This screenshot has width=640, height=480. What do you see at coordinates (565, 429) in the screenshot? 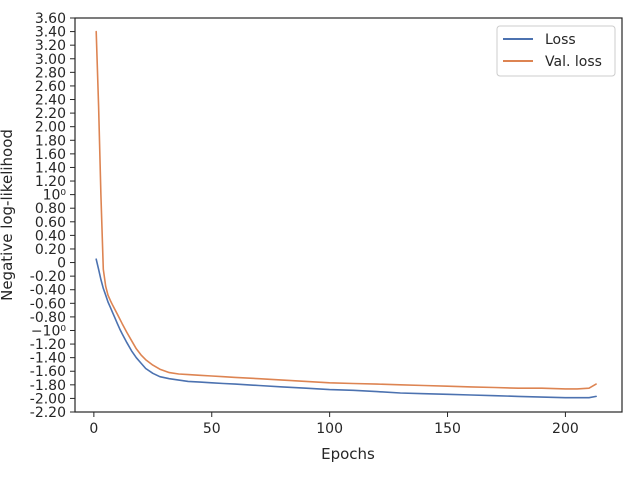
I see `x-tick-label: 200` at bounding box center [565, 429].